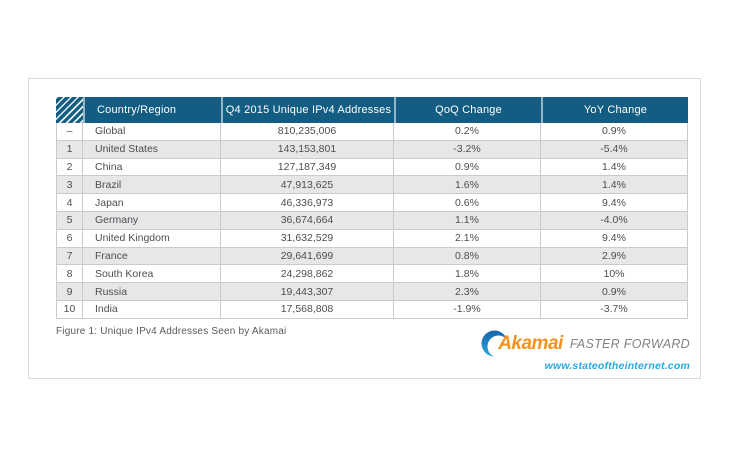 Image resolution: width=740 pixels, height=463 pixels. What do you see at coordinates (614, 274) in the screenshot?
I see `yoy-change-cell: 10%` at bounding box center [614, 274].